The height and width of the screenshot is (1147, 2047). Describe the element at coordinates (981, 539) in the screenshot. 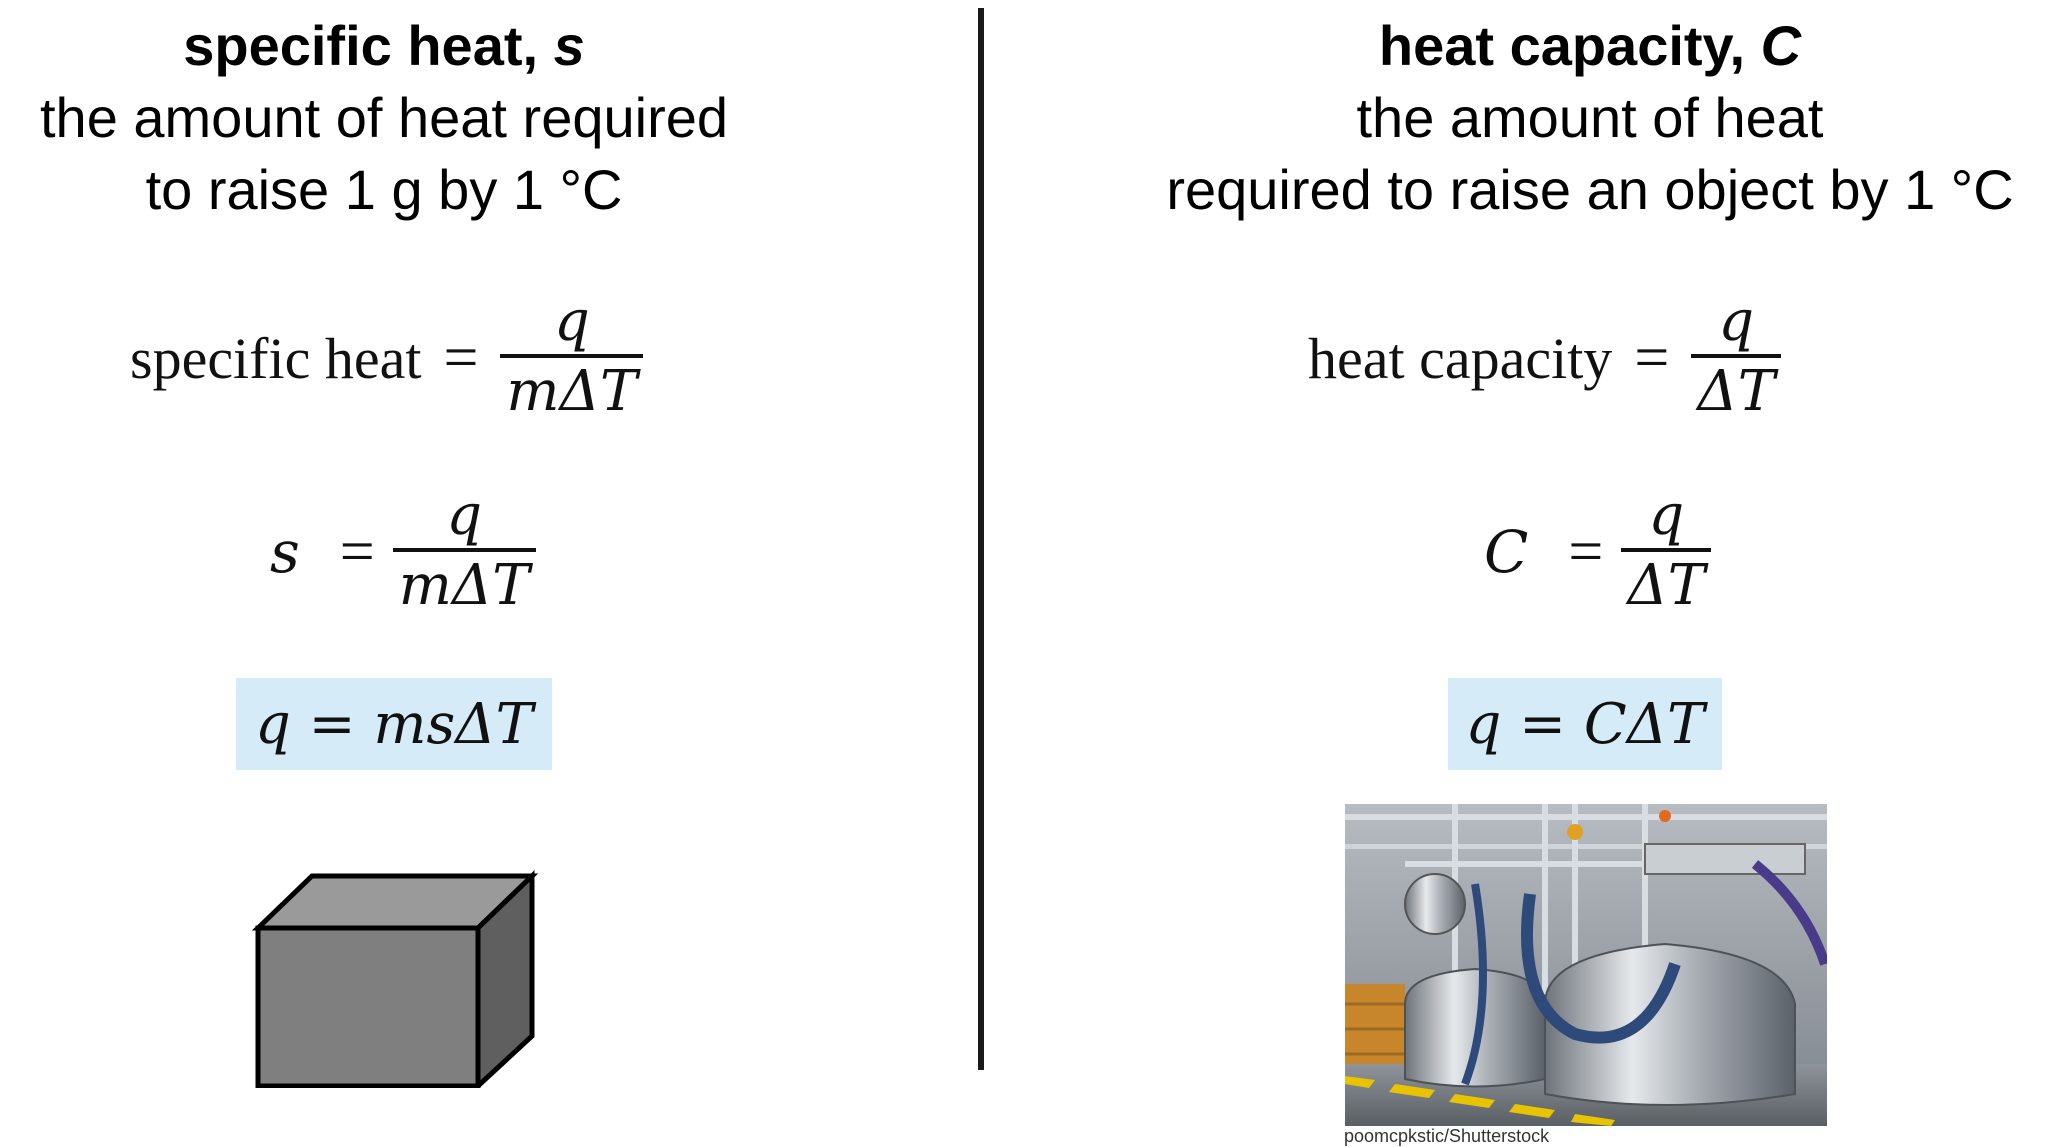

I see `column-divider` at that location.